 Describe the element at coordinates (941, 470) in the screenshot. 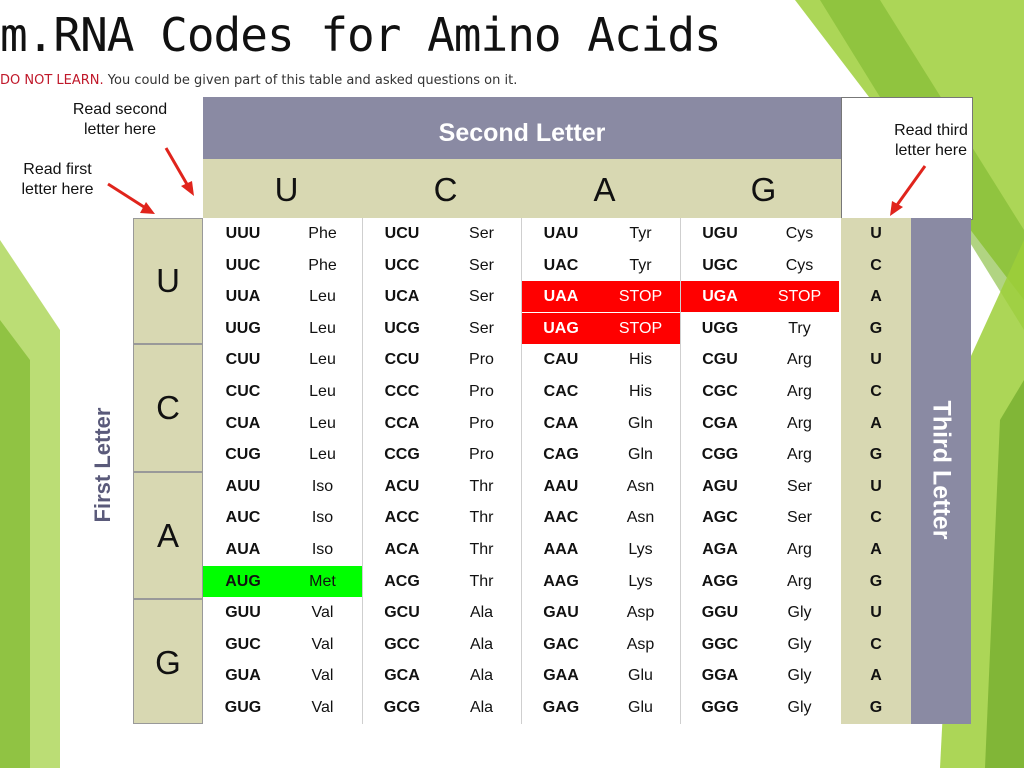

I see `third-letter-label: Third Letter` at that location.